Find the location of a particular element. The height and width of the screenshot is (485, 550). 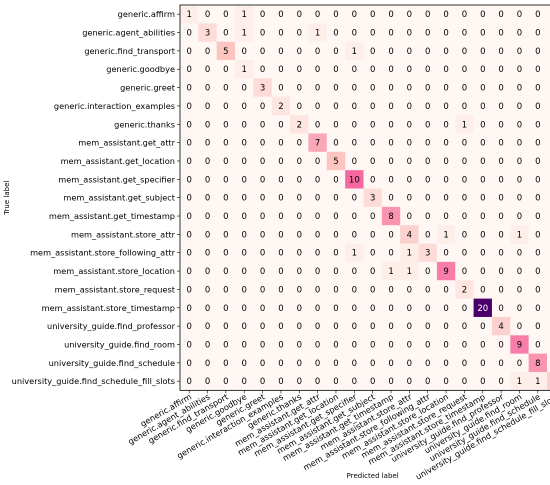

cell-value-label: 2 is located at coordinates (299, 125).